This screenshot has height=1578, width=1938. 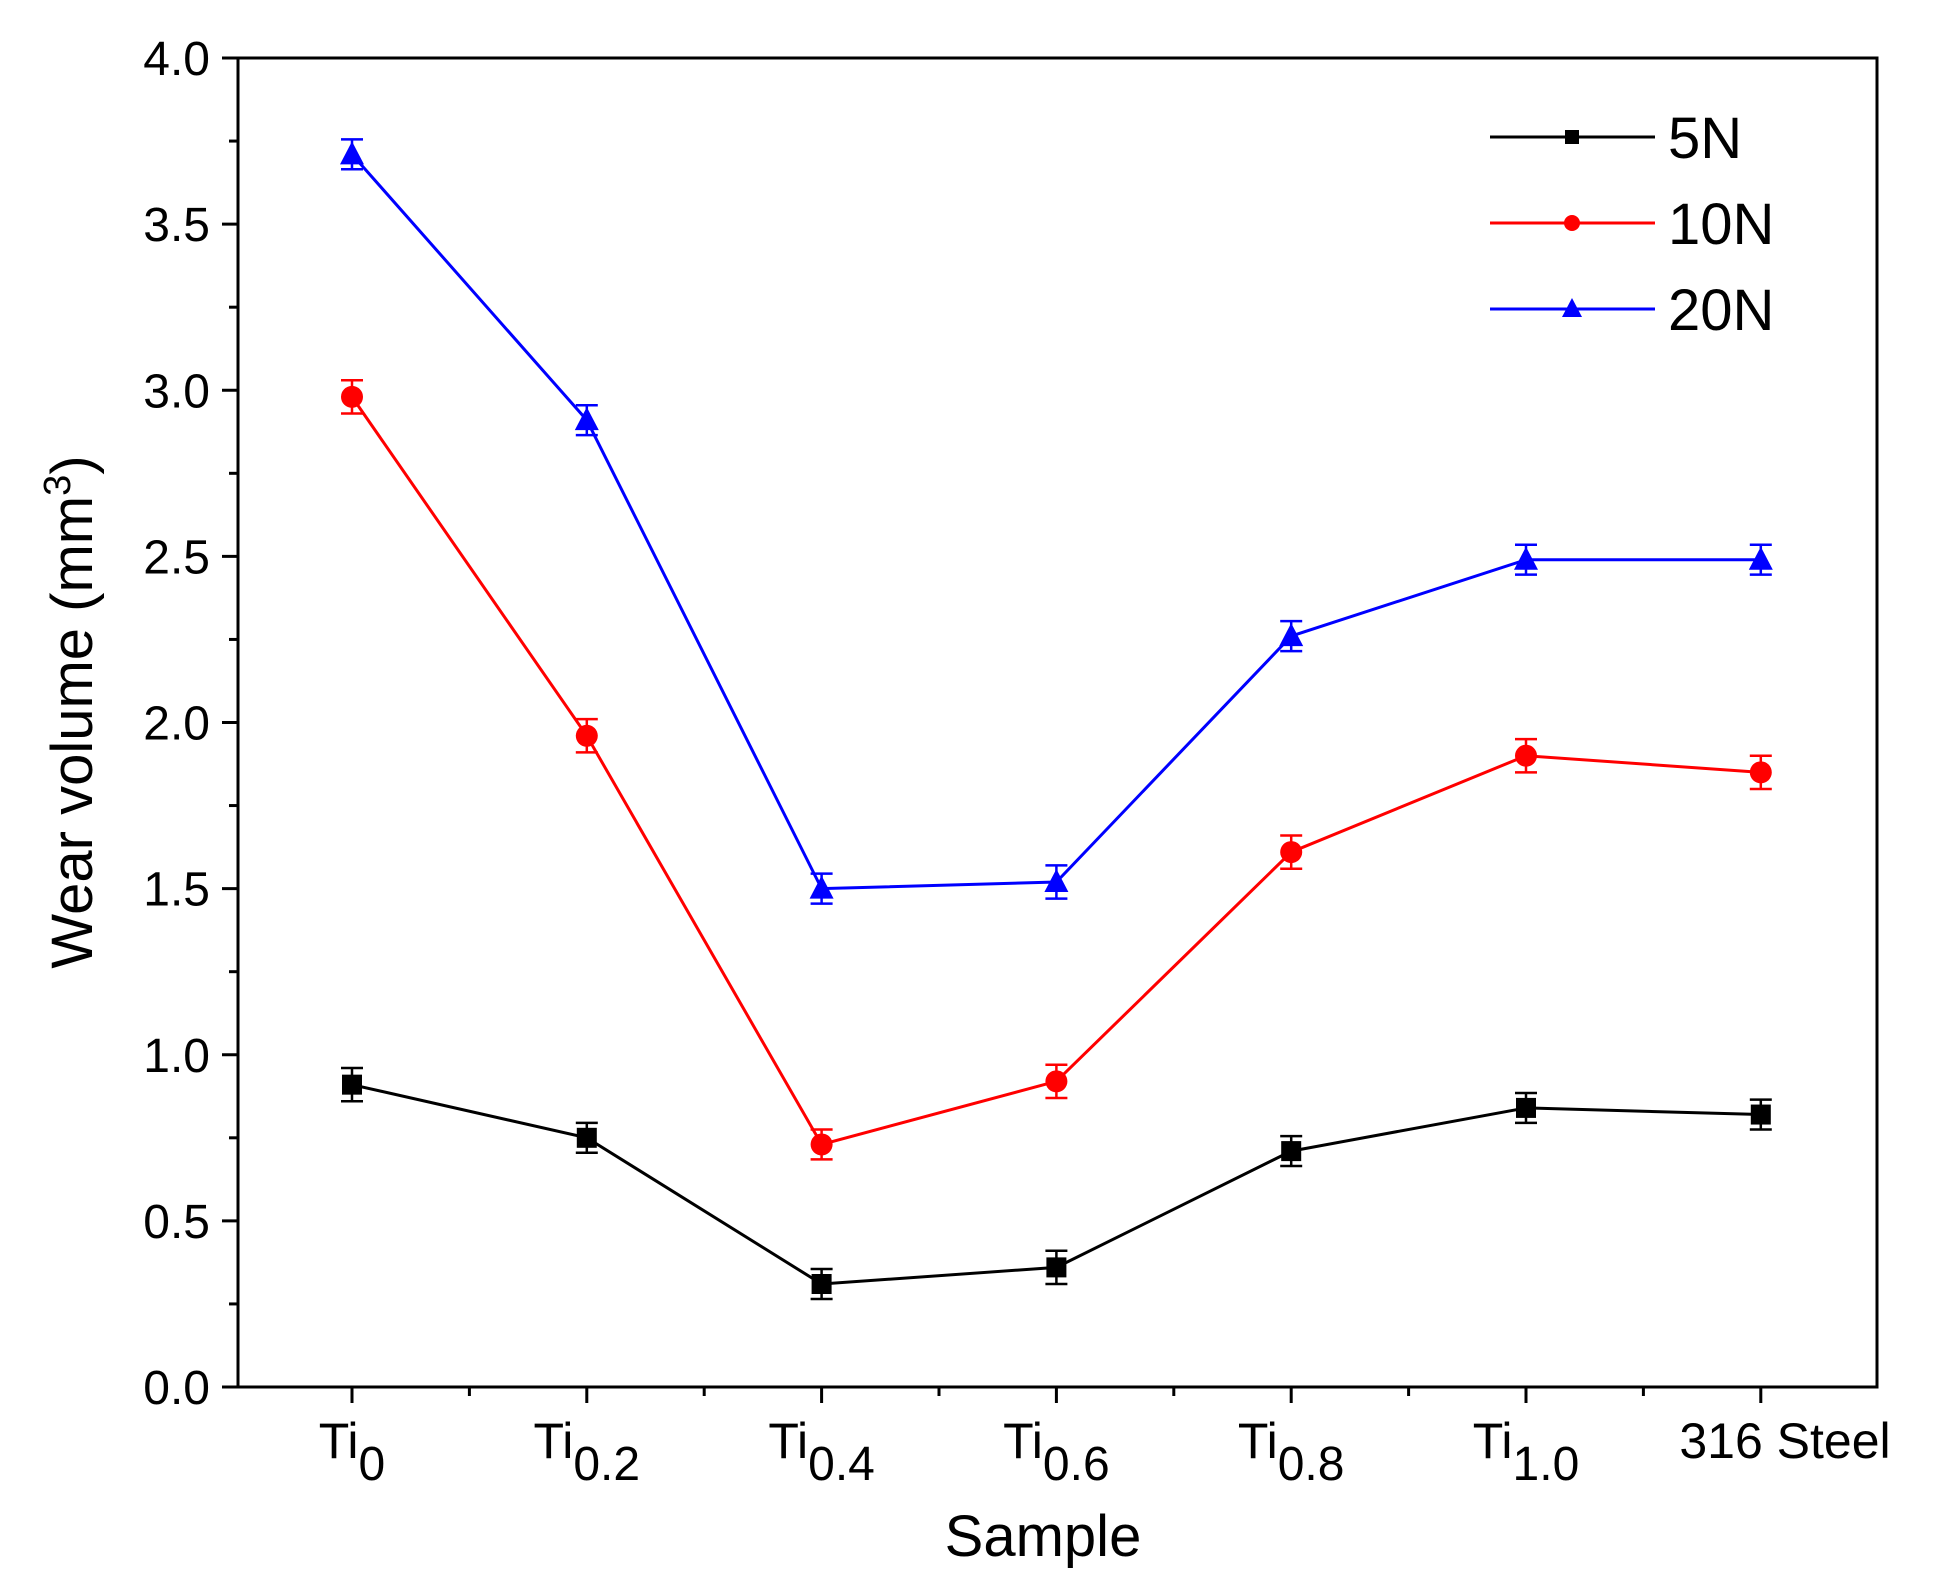 I want to click on legend-marker-square, so click(x=1572, y=137).